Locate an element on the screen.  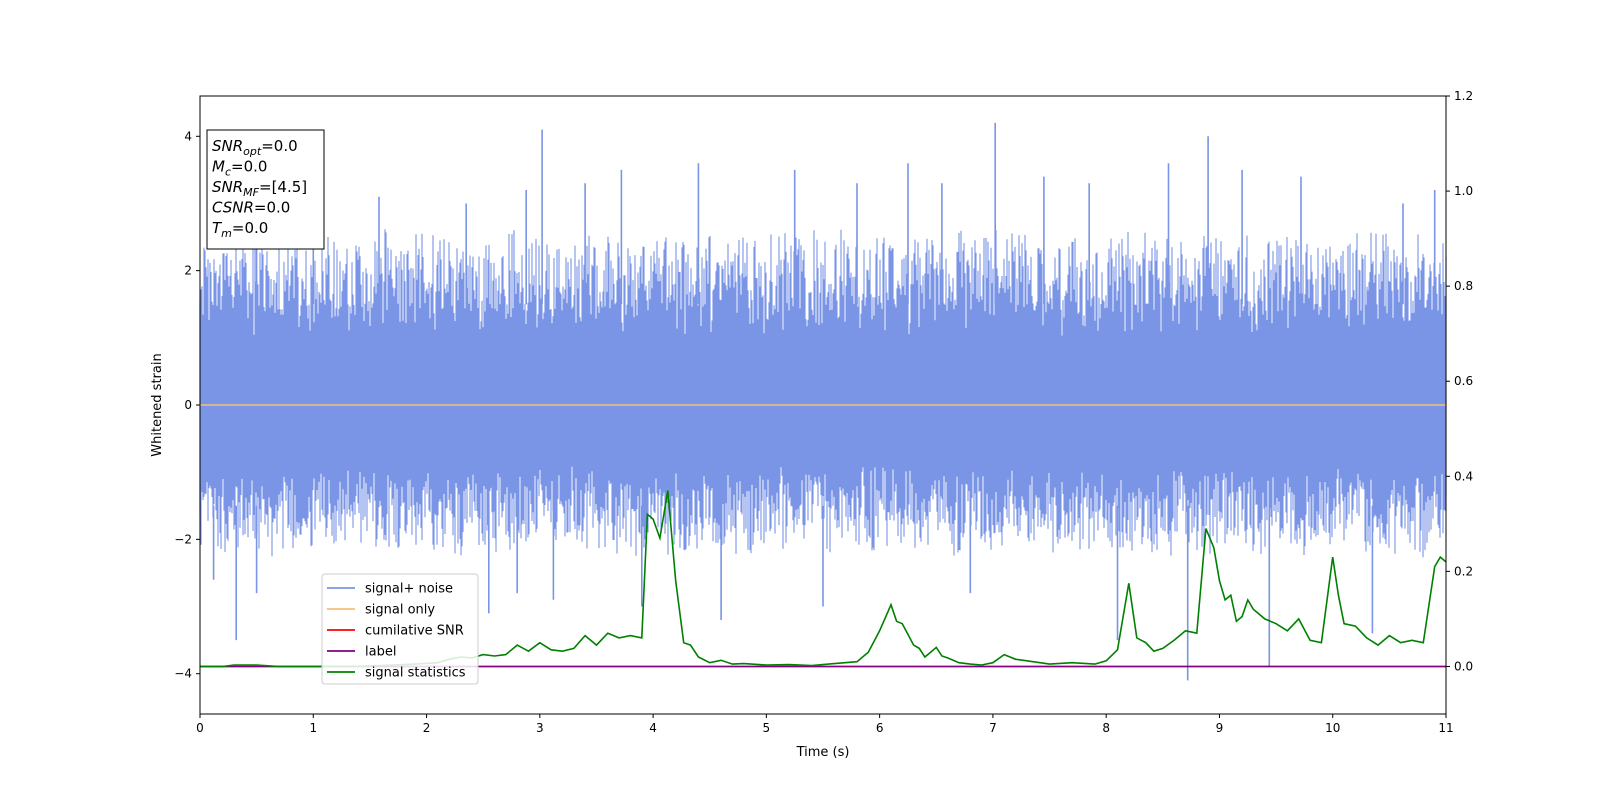
y2-tick-label: 0.6 is located at coordinates (1463, 381).